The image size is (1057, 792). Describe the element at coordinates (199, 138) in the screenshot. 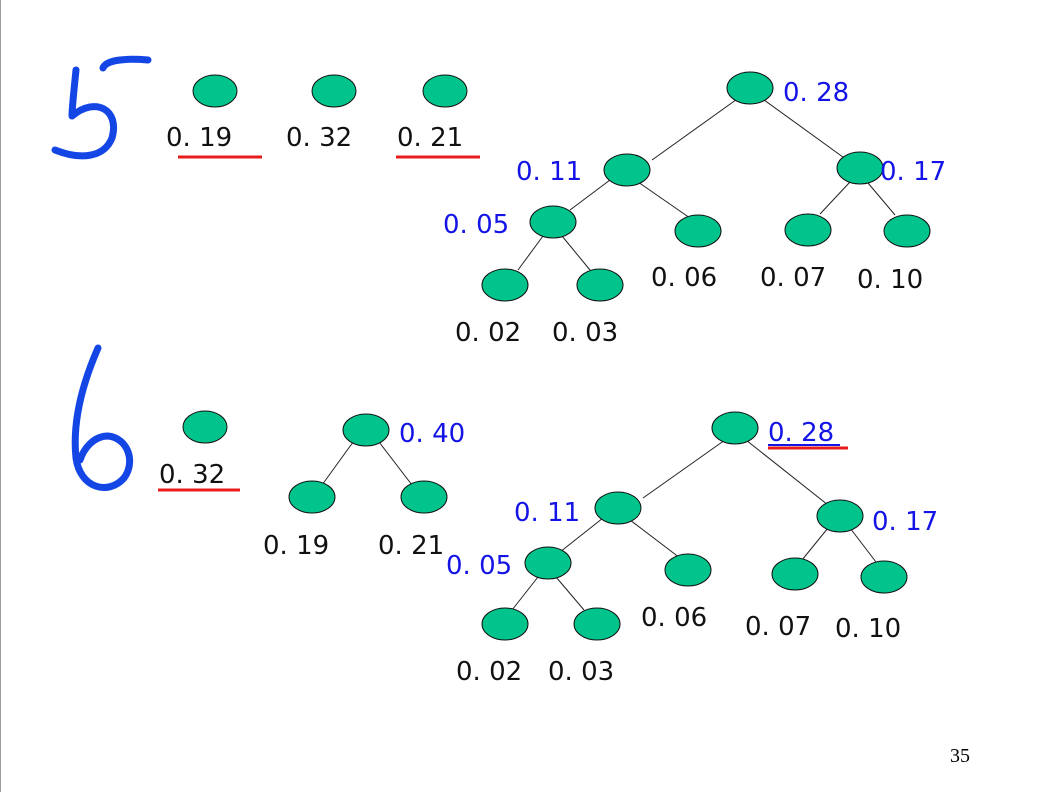

I see `single-node-label: 0. 19` at that location.